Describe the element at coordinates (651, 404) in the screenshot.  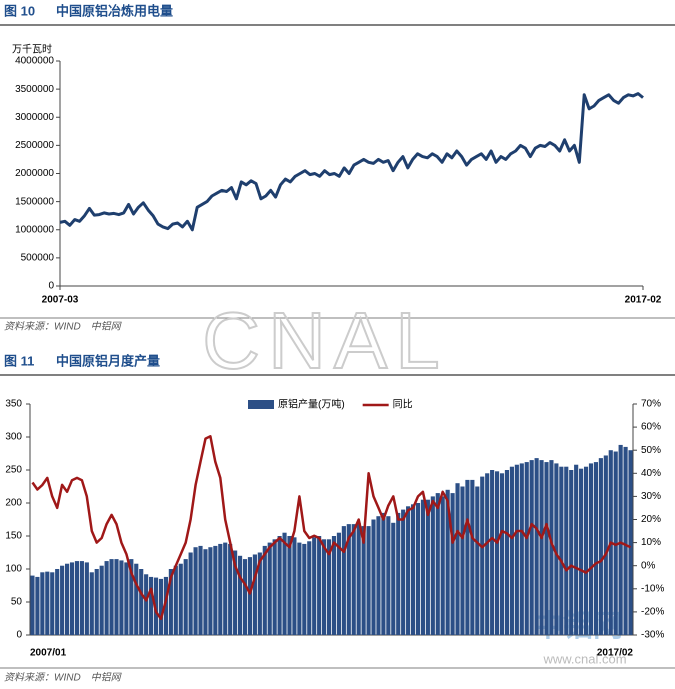
I see `y2-tick-label: 70%` at that location.